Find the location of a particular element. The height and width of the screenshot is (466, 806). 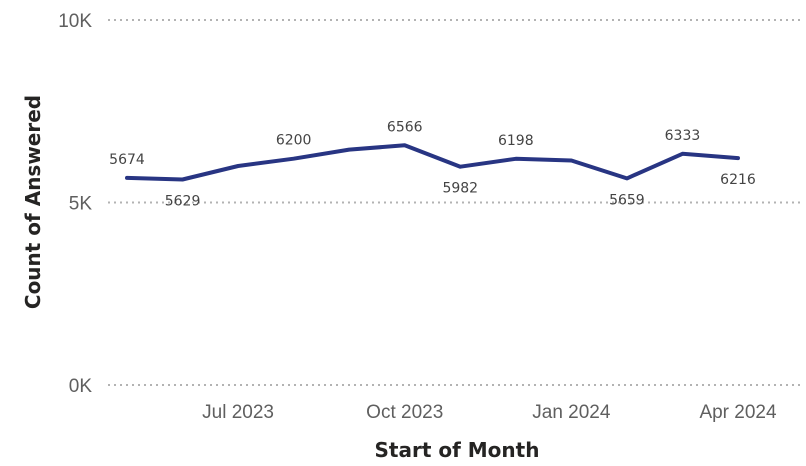

x-axis-title: Start of Month is located at coordinates (457, 450).